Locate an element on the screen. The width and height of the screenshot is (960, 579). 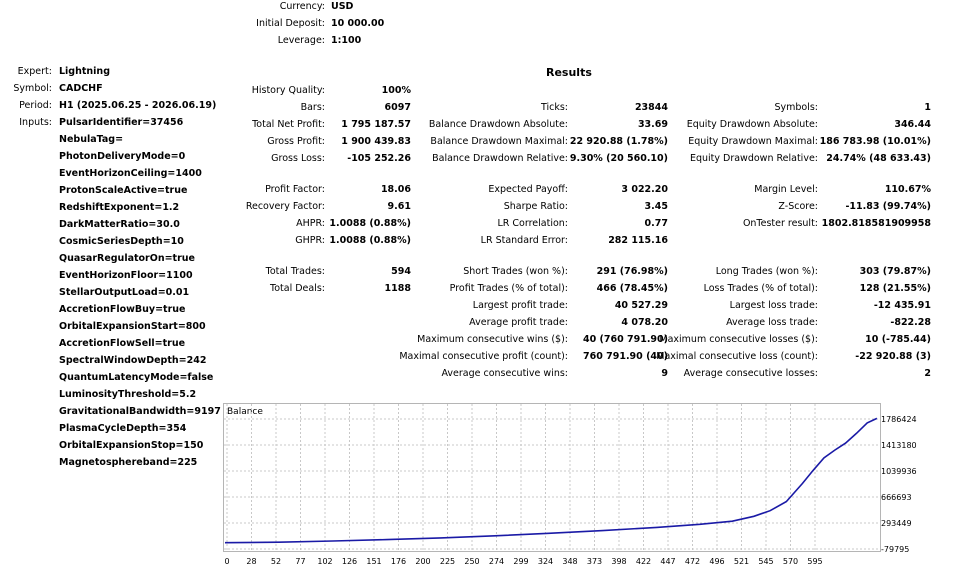
period-label: Period: is located at coordinates (35, 105).